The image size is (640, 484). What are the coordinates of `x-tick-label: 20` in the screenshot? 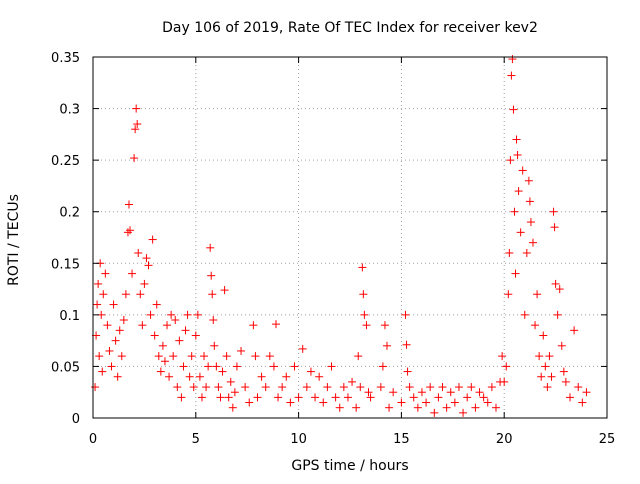 It's located at (504, 439).